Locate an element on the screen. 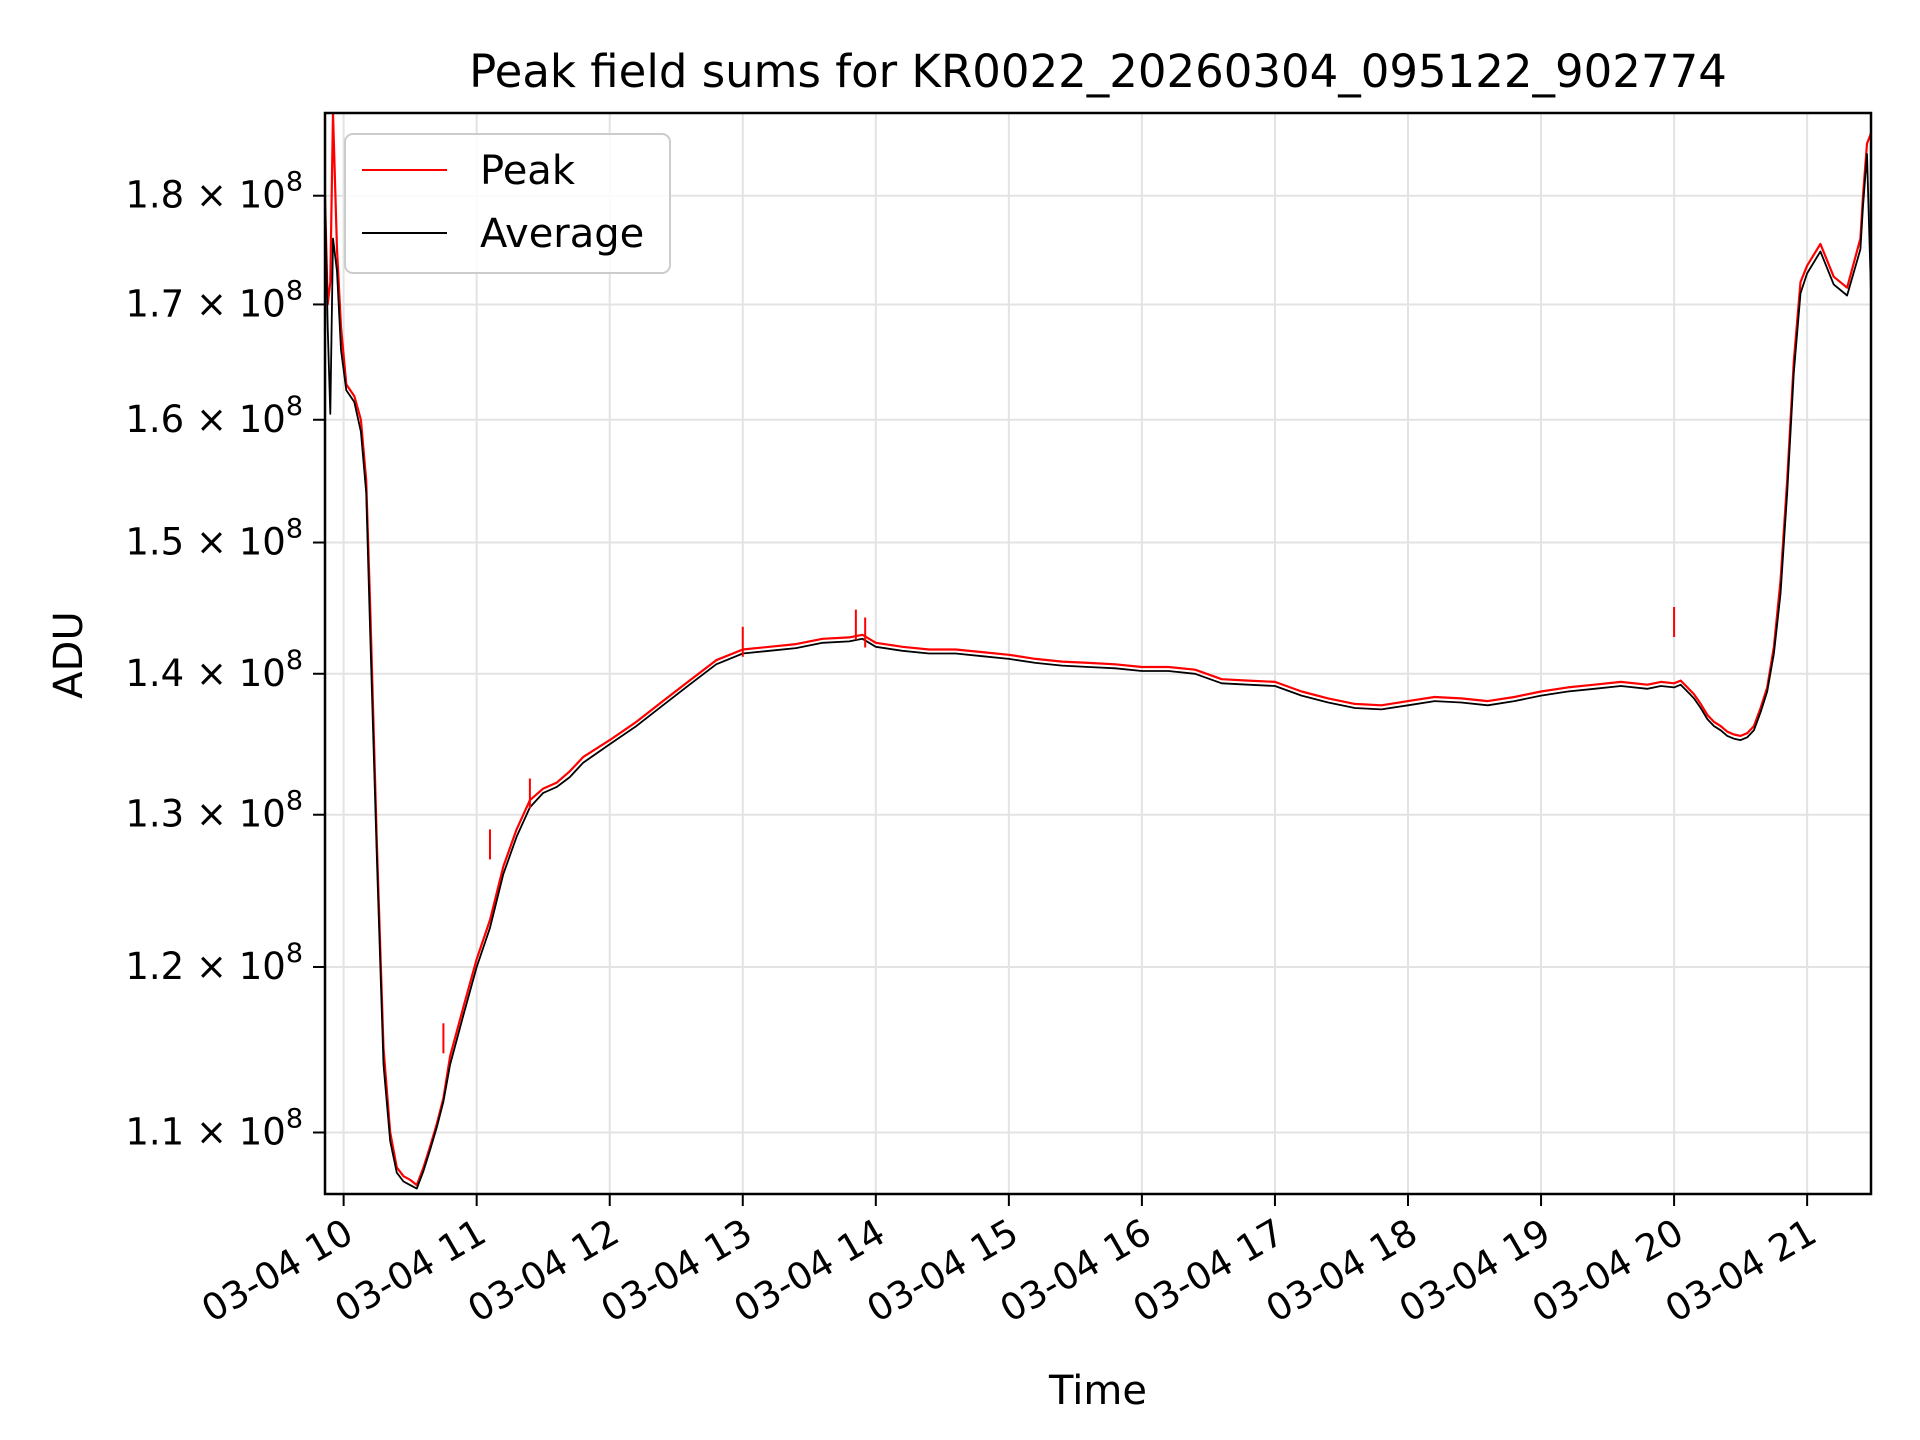  y-tick-label: 1.3 × 108 is located at coordinates (214, 811).